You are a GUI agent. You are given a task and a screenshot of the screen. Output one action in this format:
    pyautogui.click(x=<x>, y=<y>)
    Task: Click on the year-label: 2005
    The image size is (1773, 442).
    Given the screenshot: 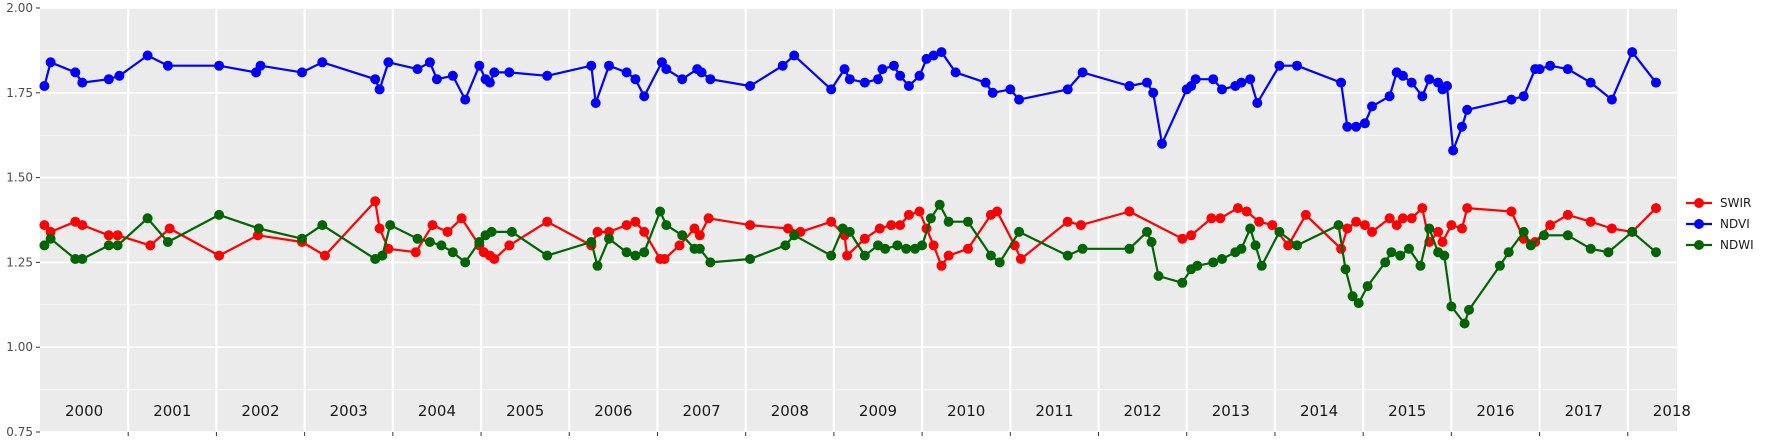 What is the action you would take?
    pyautogui.click(x=525, y=411)
    